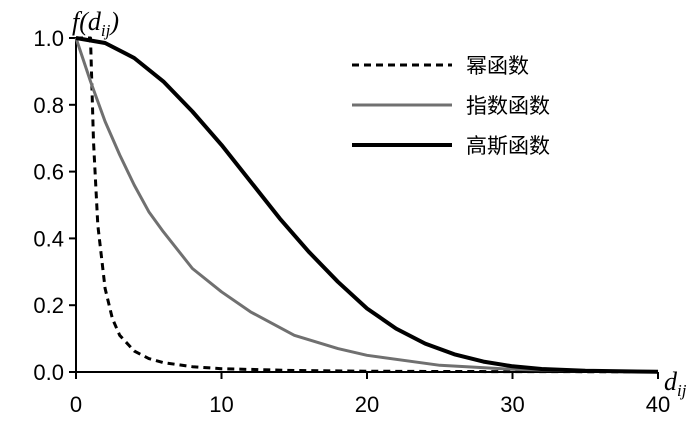  Describe the element at coordinates (95, 23) in the screenshot. I see `y-axis-label: f(dij)` at that location.